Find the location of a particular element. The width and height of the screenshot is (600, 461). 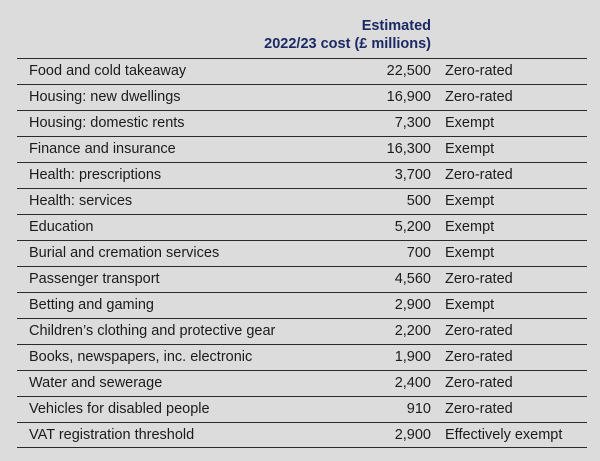

row-category: Housing: domestic rents is located at coordinates (107, 123).